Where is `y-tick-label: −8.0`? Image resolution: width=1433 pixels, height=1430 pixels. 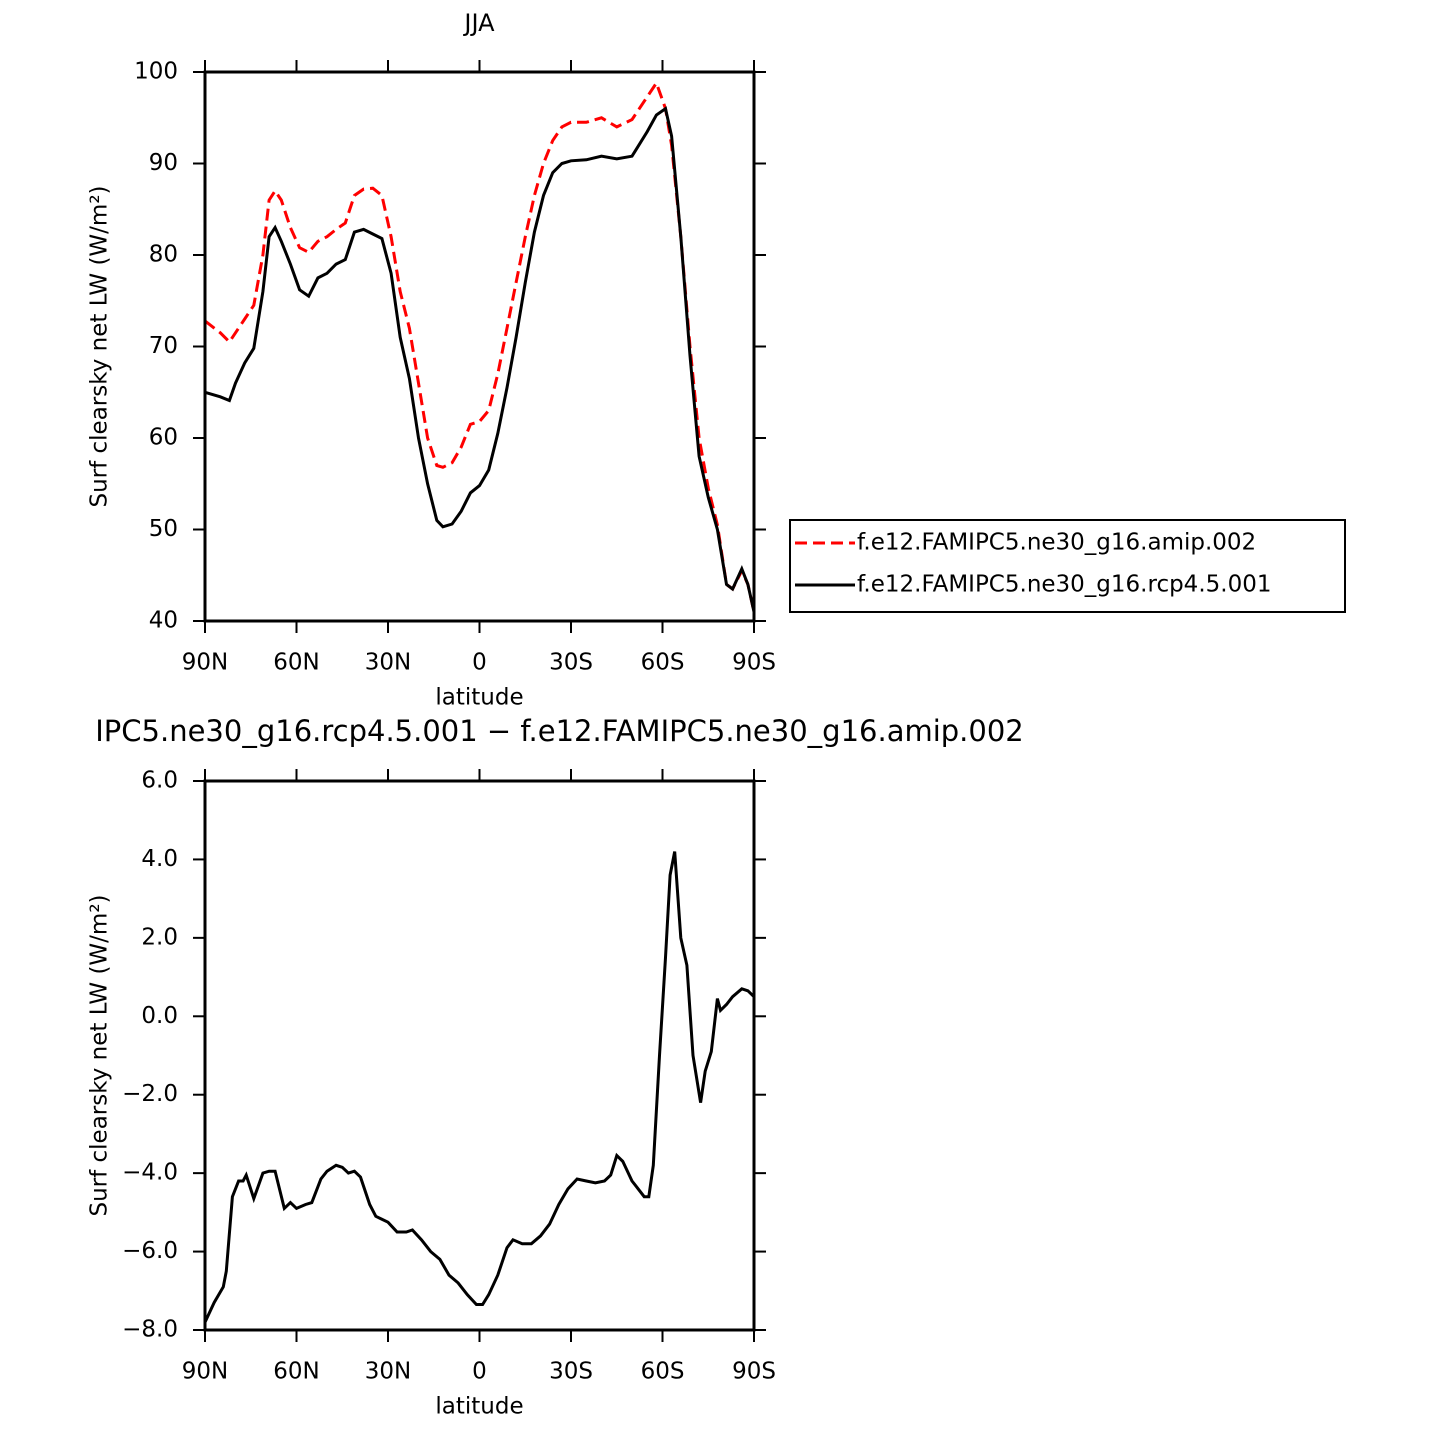
y-tick-label: −8.0 is located at coordinates (150, 1330).